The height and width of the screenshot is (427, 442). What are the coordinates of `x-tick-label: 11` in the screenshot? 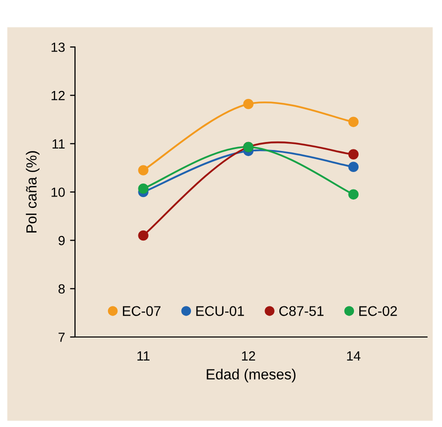 It's located at (143, 355).